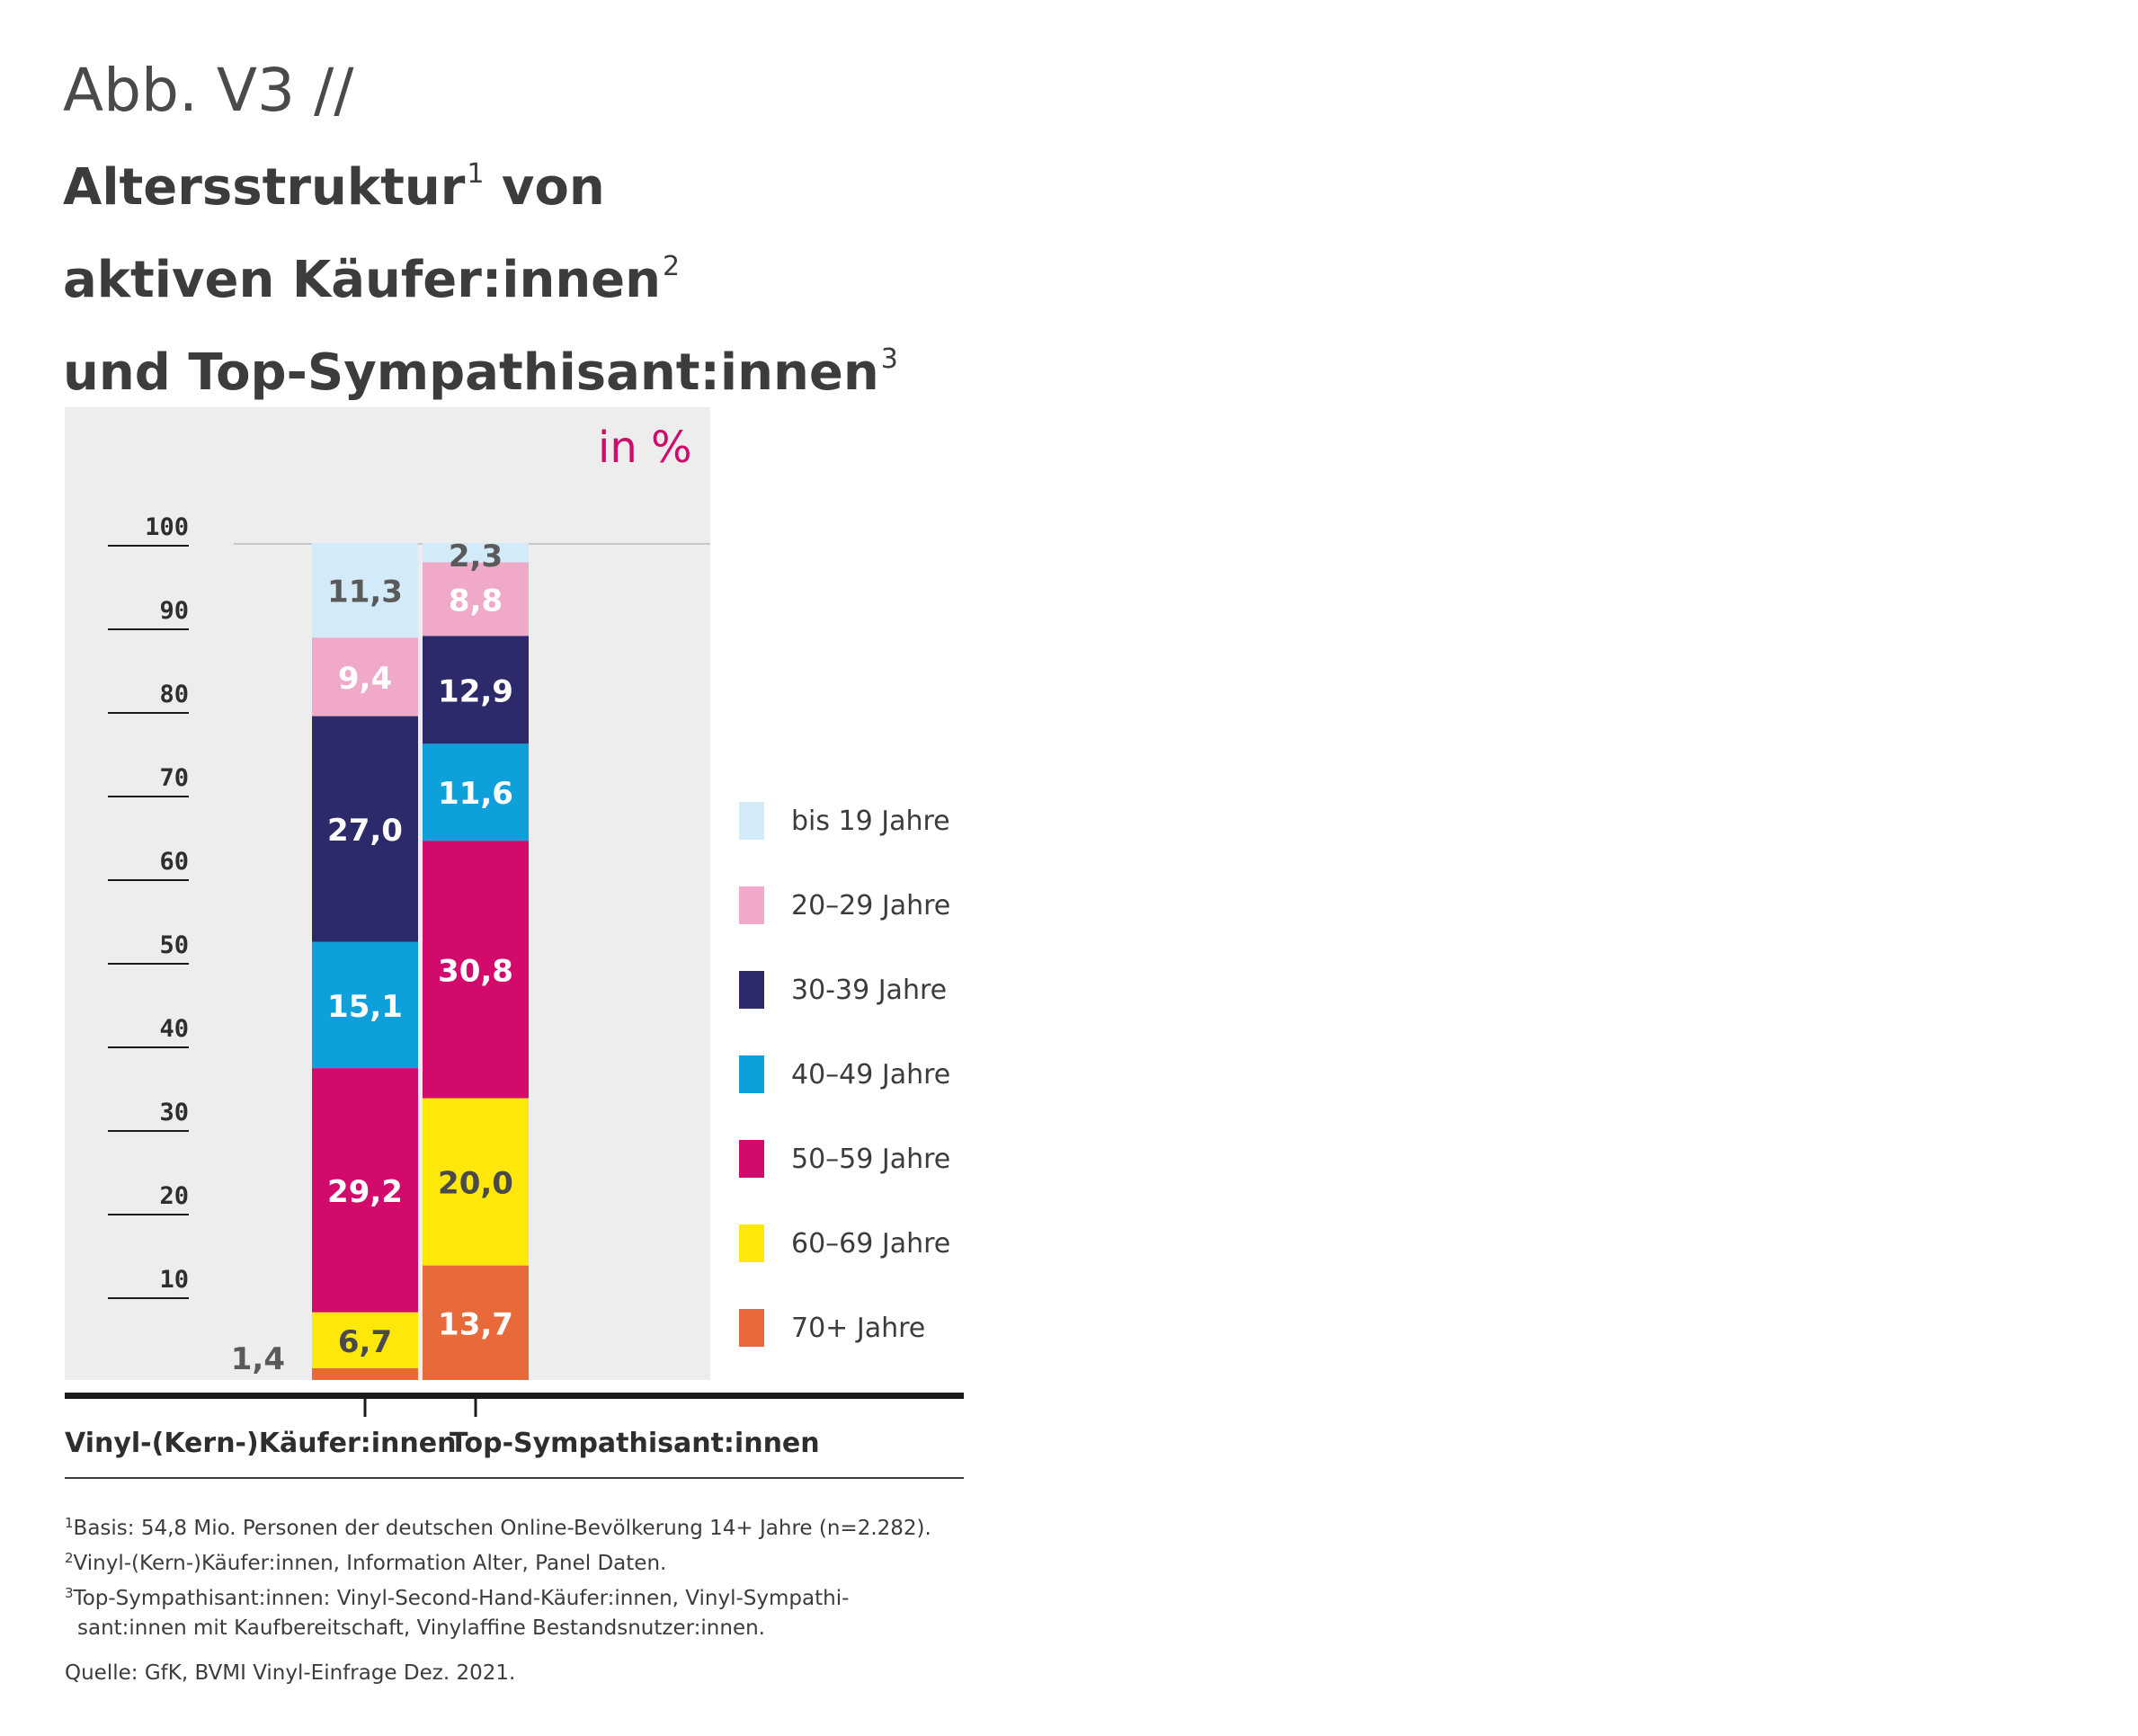 The height and width of the screenshot is (1736, 2138). I want to click on figure-number: Abb. V3 //, so click(208, 90).